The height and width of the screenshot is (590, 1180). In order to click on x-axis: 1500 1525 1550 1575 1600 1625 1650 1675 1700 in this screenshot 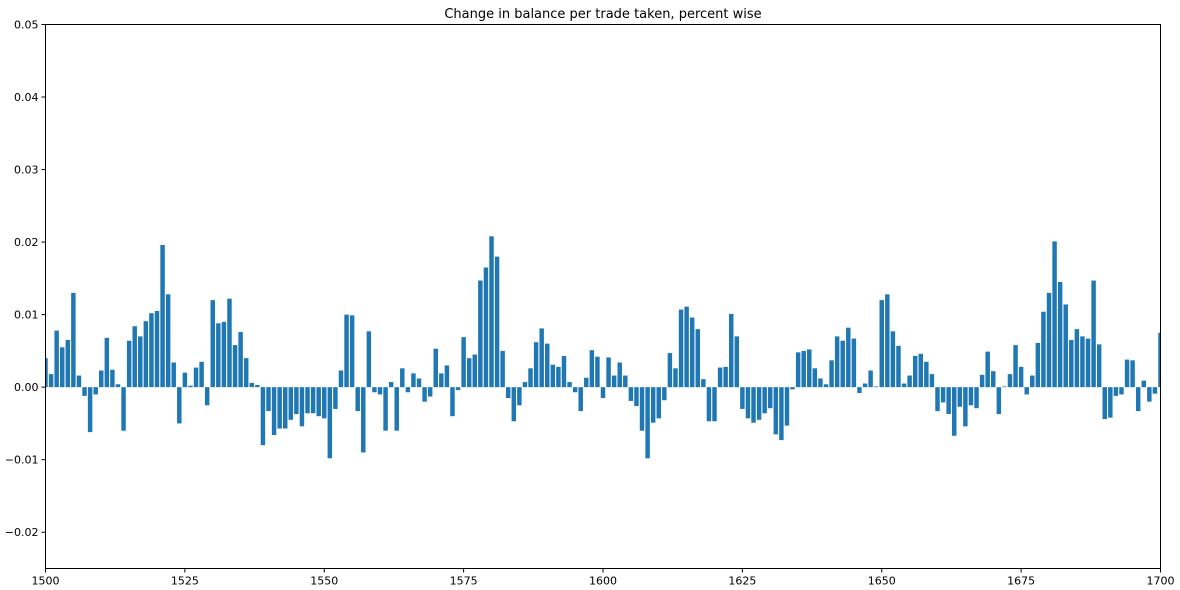, I will do `click(603, 578)`.